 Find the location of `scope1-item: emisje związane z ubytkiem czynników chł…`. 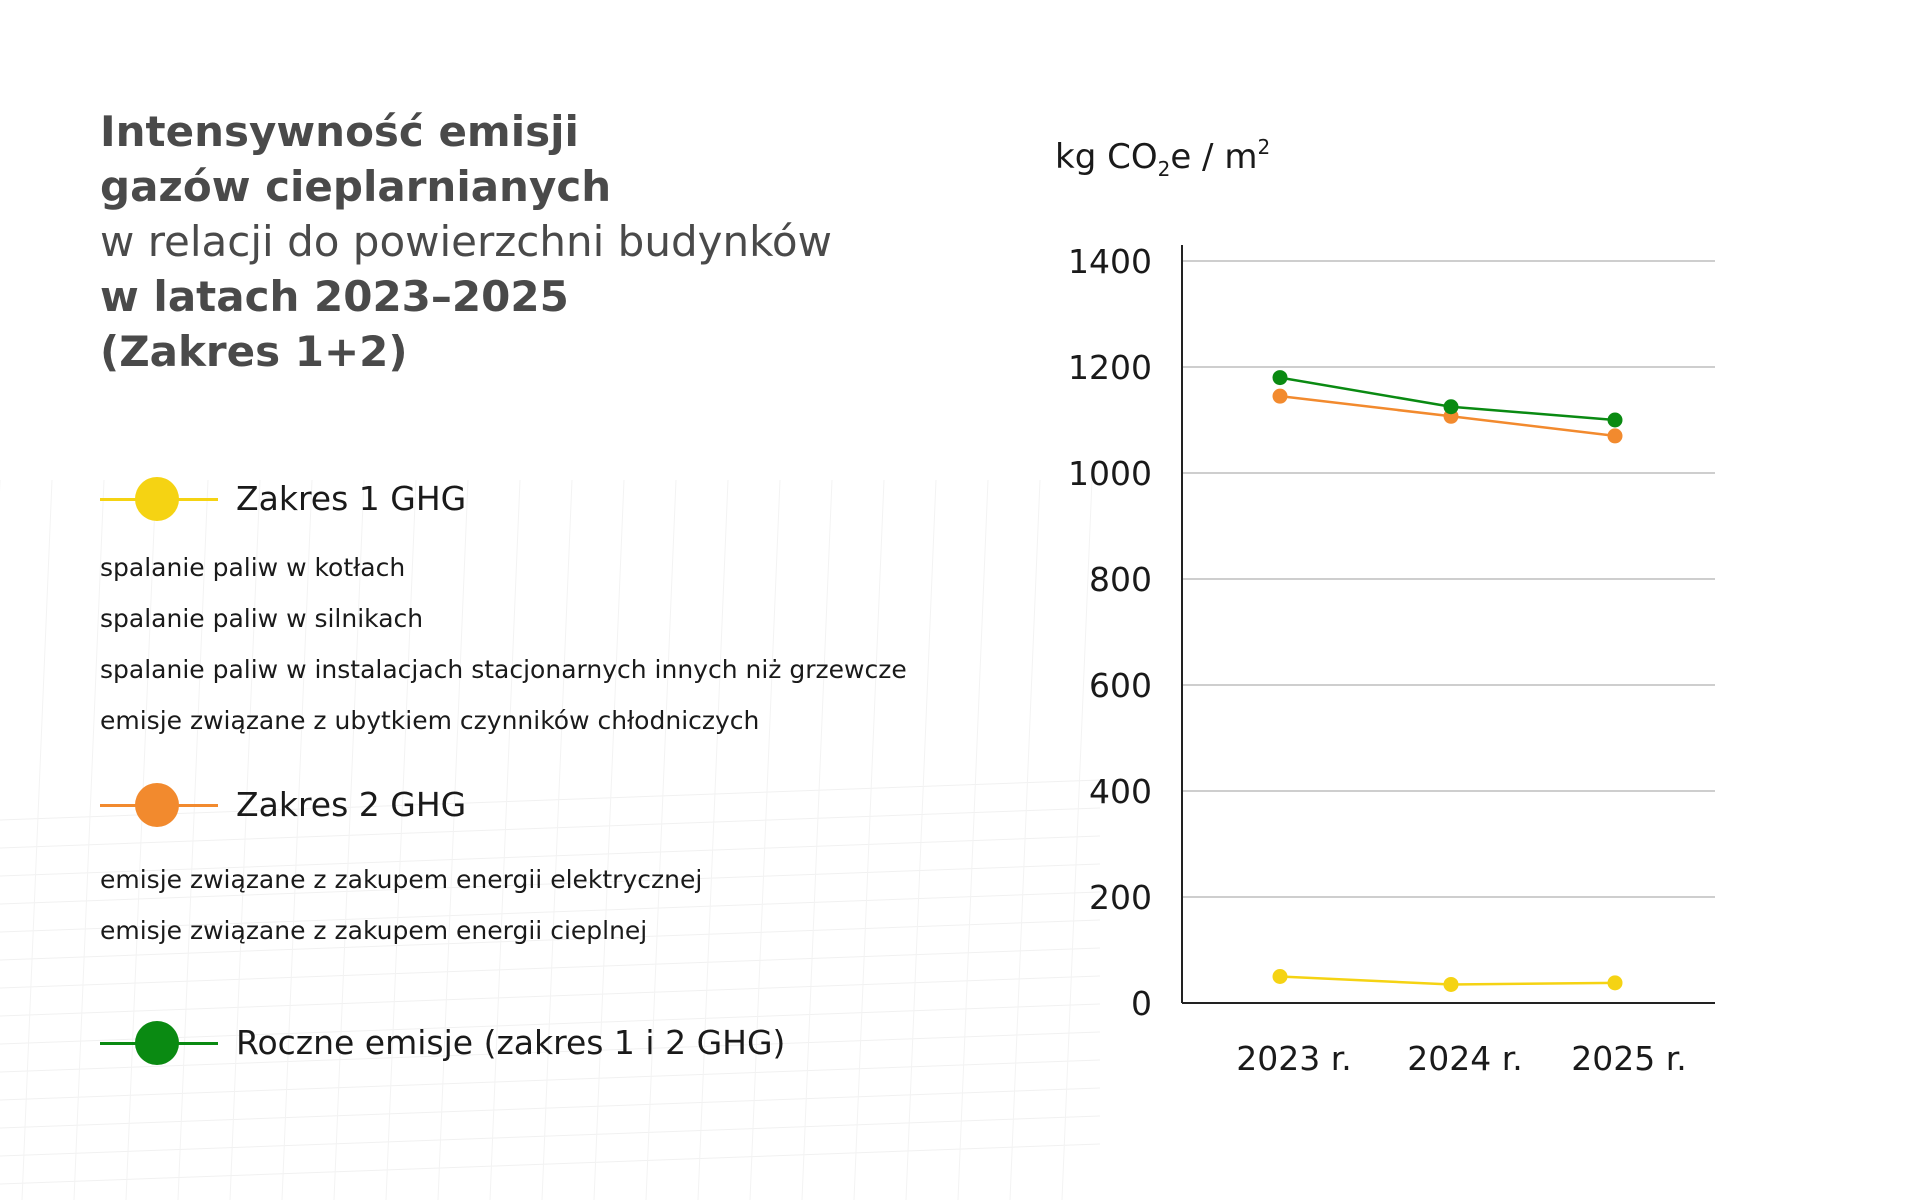

scope1-item: emisje związane z ubytkiem czynników chł… is located at coordinates (430, 720).